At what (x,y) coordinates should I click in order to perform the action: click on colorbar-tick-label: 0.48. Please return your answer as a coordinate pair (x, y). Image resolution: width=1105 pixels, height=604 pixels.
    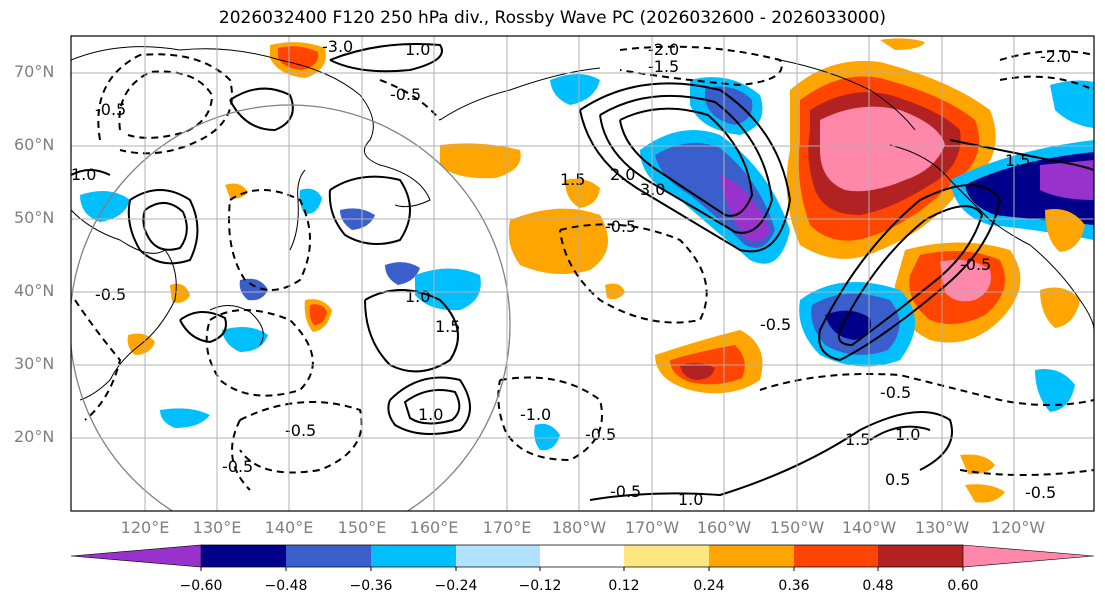
    Looking at the image, I should click on (878, 586).